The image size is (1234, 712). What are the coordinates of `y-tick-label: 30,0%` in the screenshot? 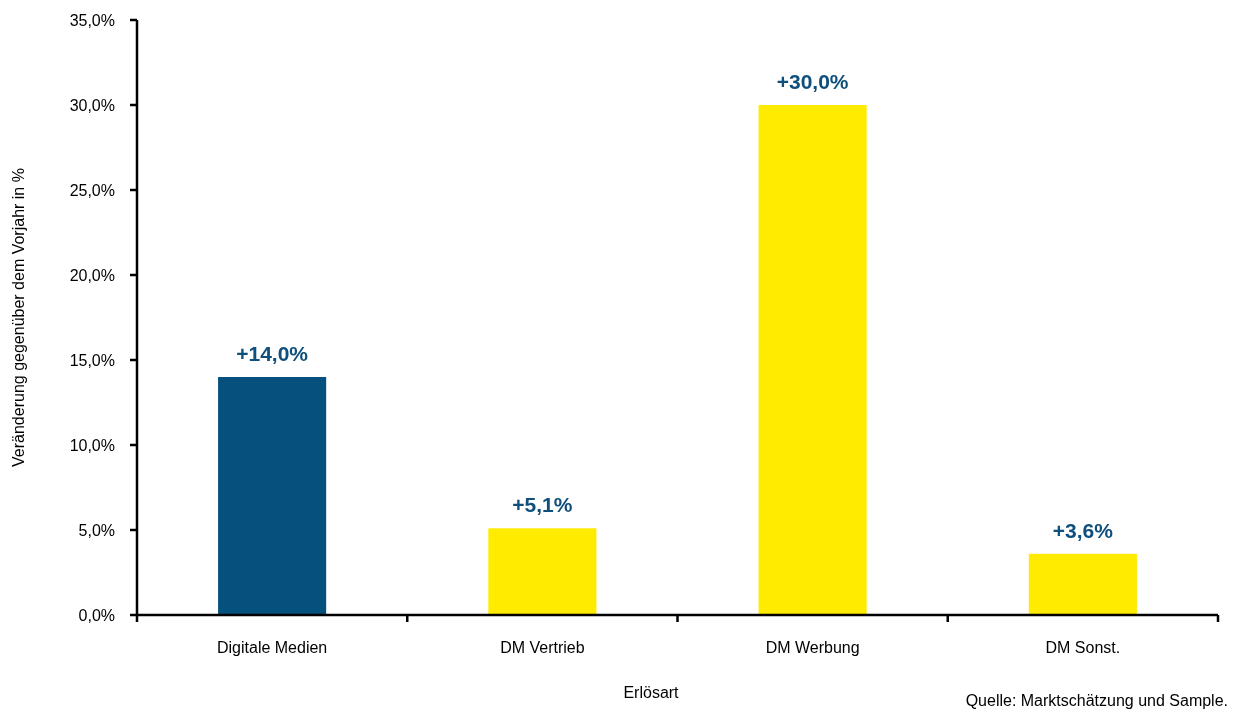 It's located at (92, 105).